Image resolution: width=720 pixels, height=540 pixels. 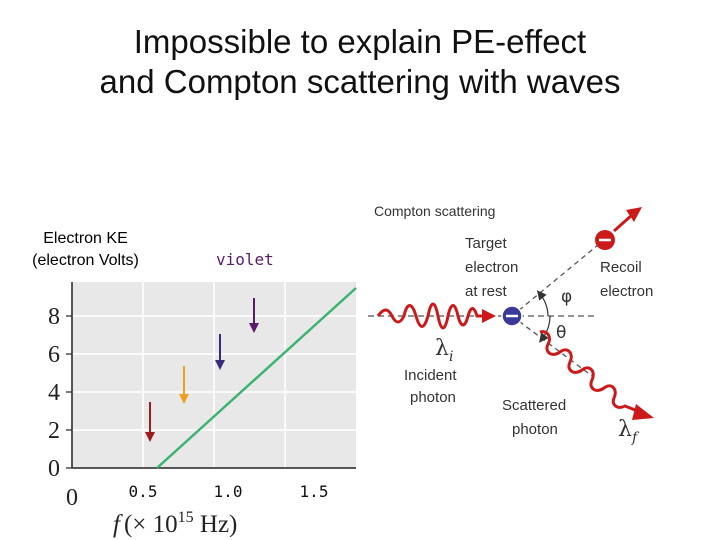 What do you see at coordinates (542, 303) in the screenshot?
I see `phi-arc` at bounding box center [542, 303].